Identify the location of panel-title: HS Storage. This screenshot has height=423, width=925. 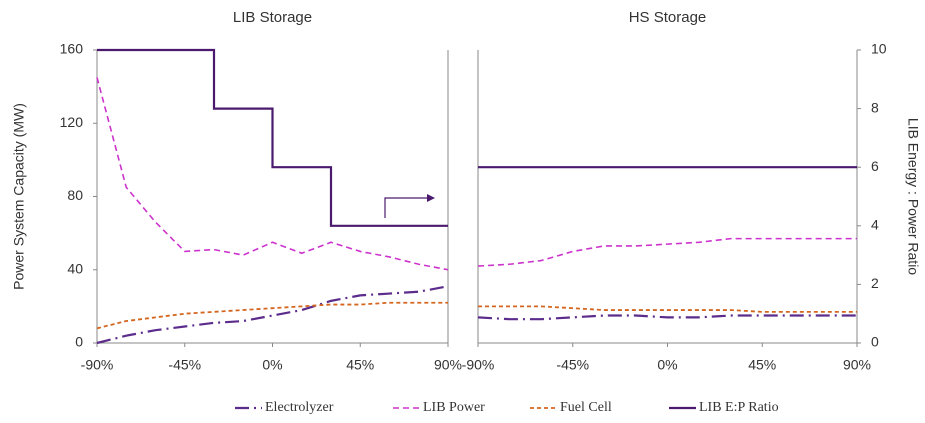
(668, 17).